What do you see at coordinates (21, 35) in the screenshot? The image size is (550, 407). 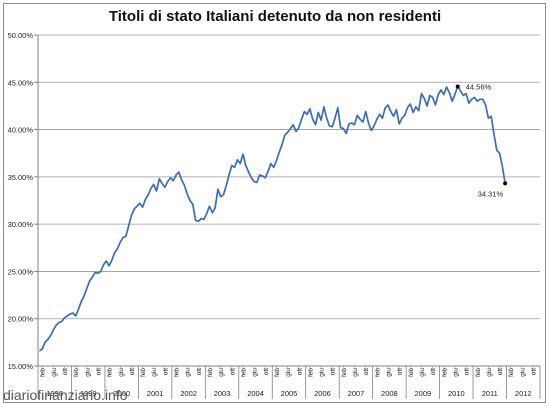 I see `y-tick-label: 50.00%` at bounding box center [21, 35].